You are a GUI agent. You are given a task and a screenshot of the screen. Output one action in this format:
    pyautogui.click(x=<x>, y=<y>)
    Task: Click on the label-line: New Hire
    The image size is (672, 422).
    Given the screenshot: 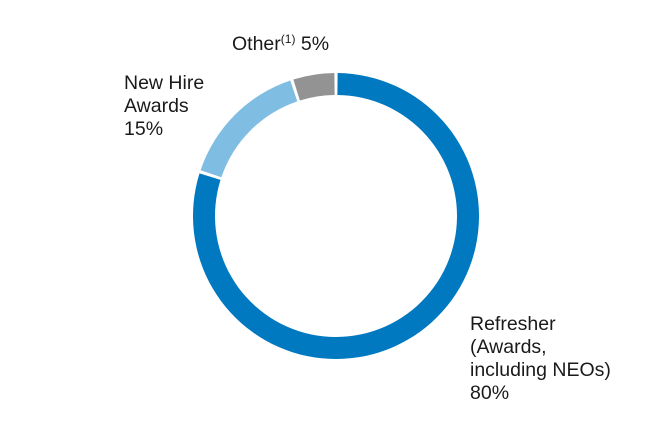 What is the action you would take?
    pyautogui.click(x=164, y=83)
    